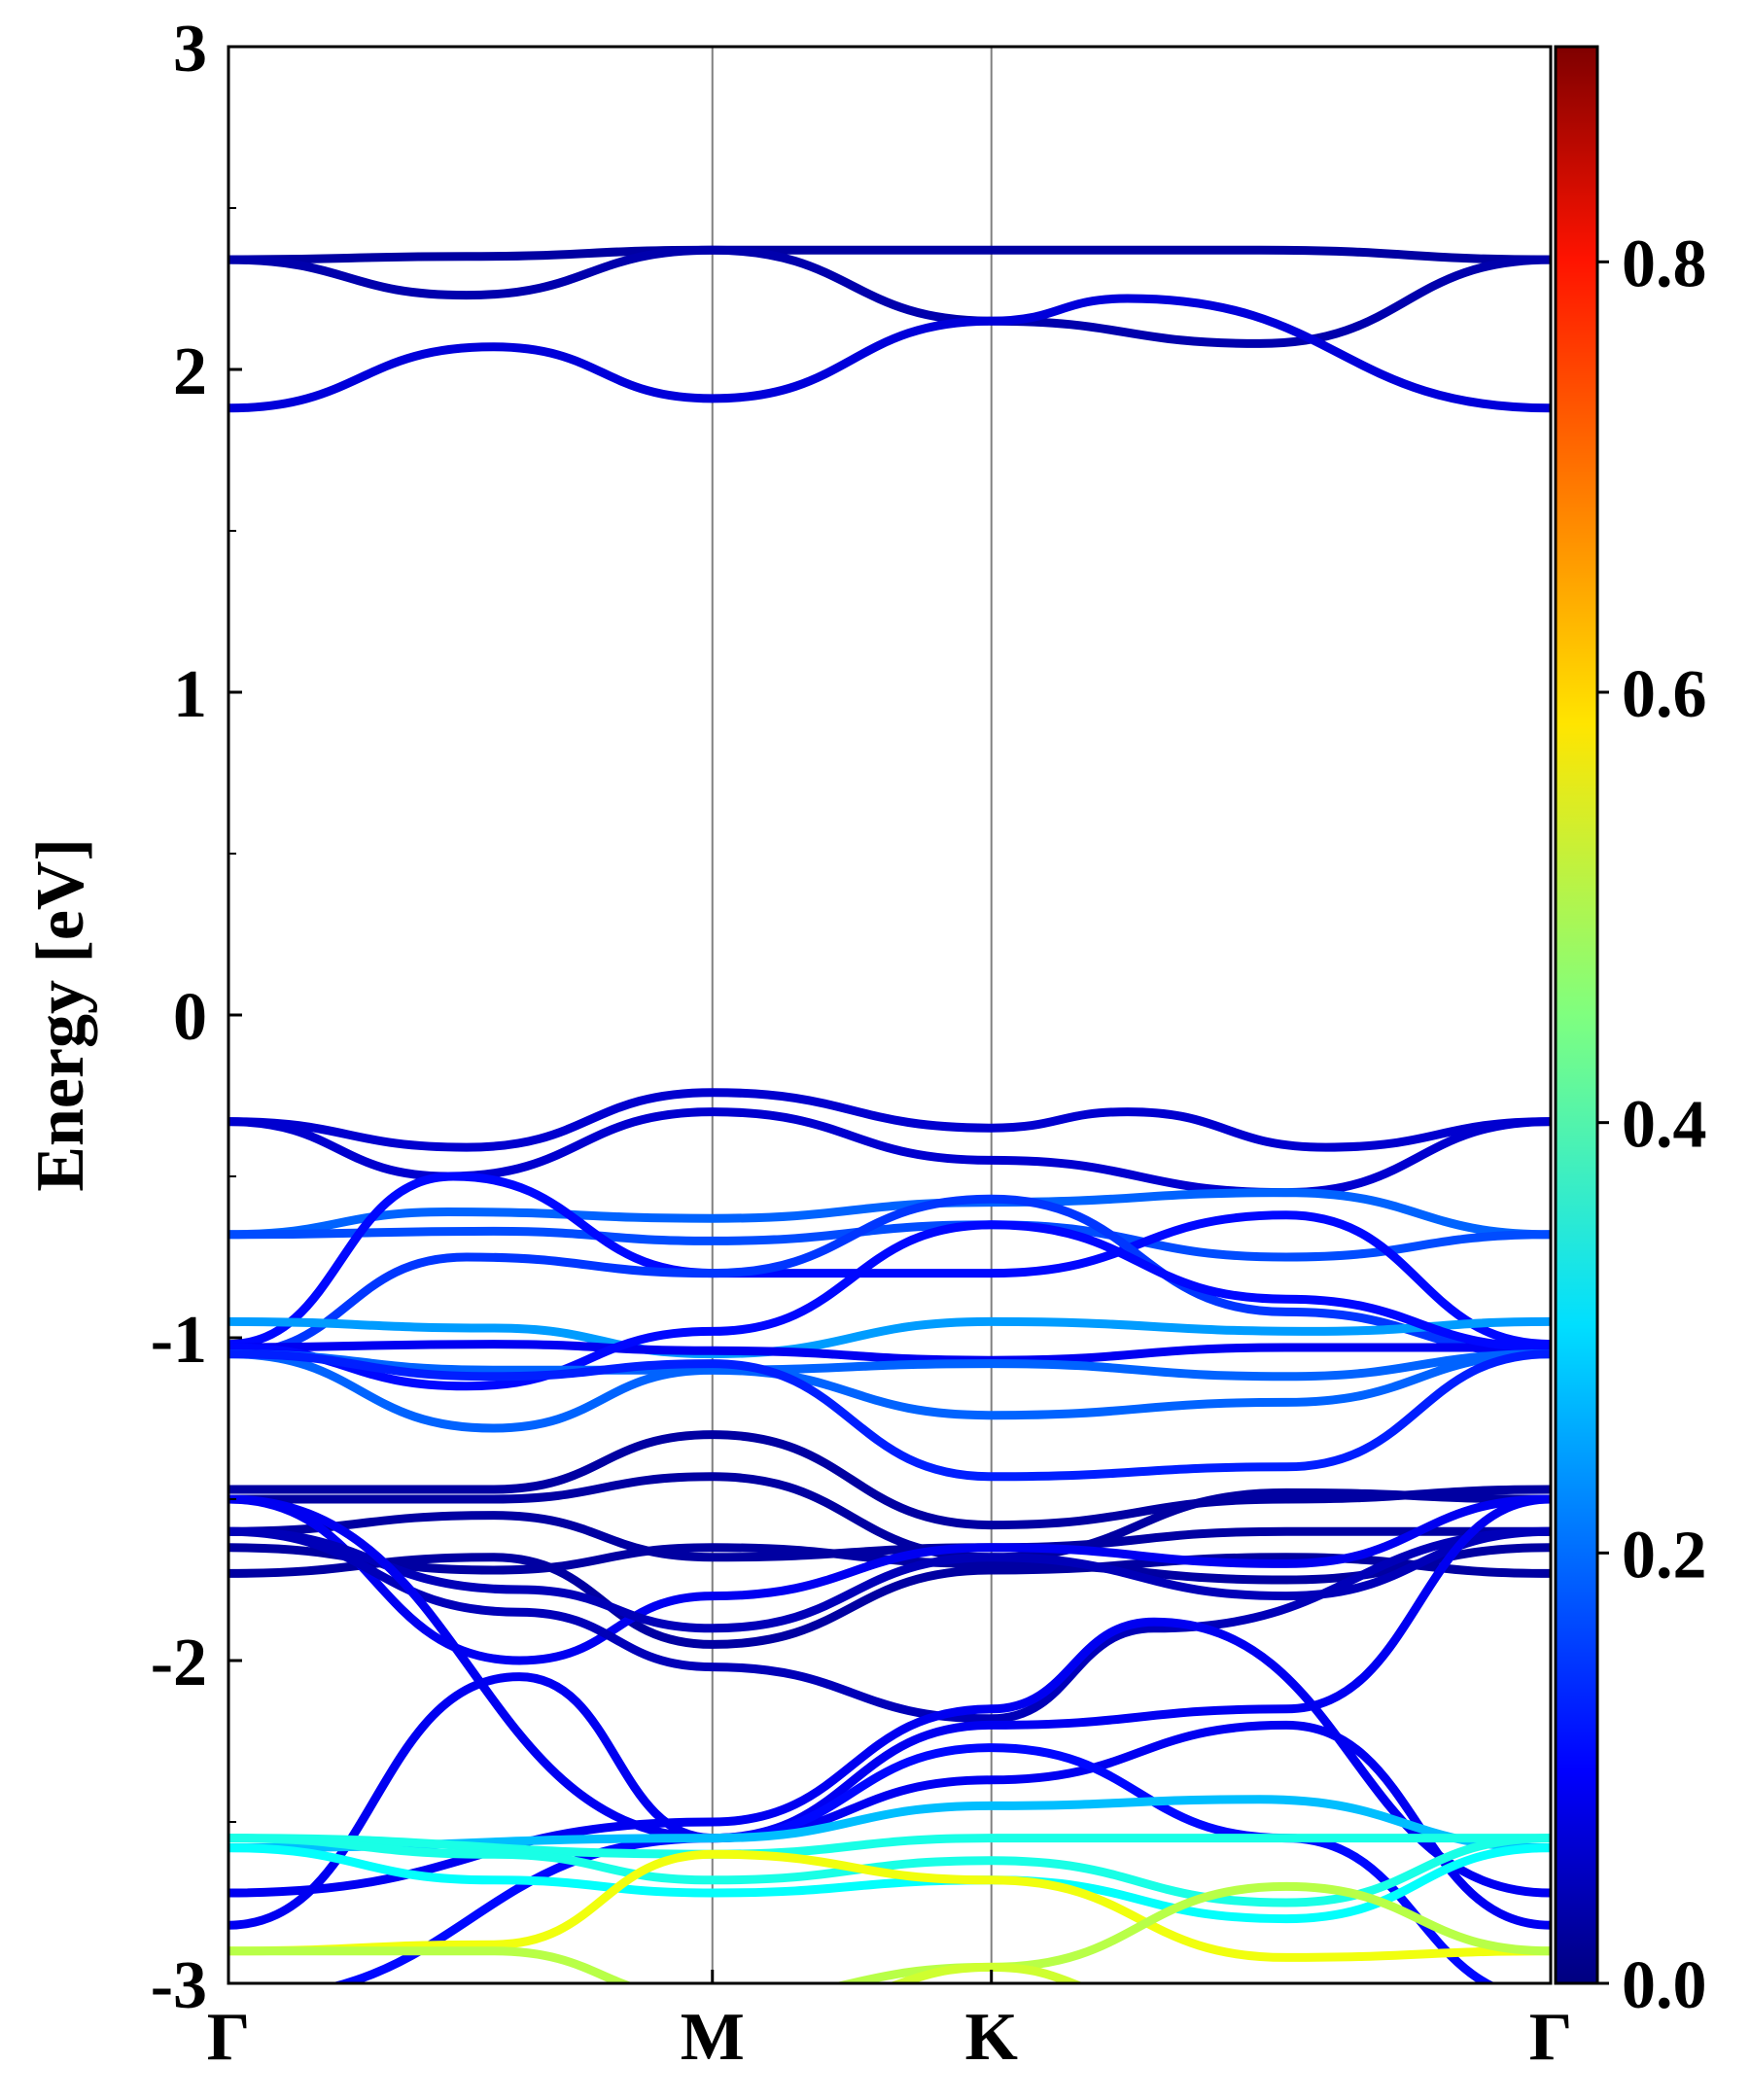 This screenshot has height=2100, width=1750. What do you see at coordinates (179, 1985) in the screenshot?
I see `y-tick-label: -3` at bounding box center [179, 1985].